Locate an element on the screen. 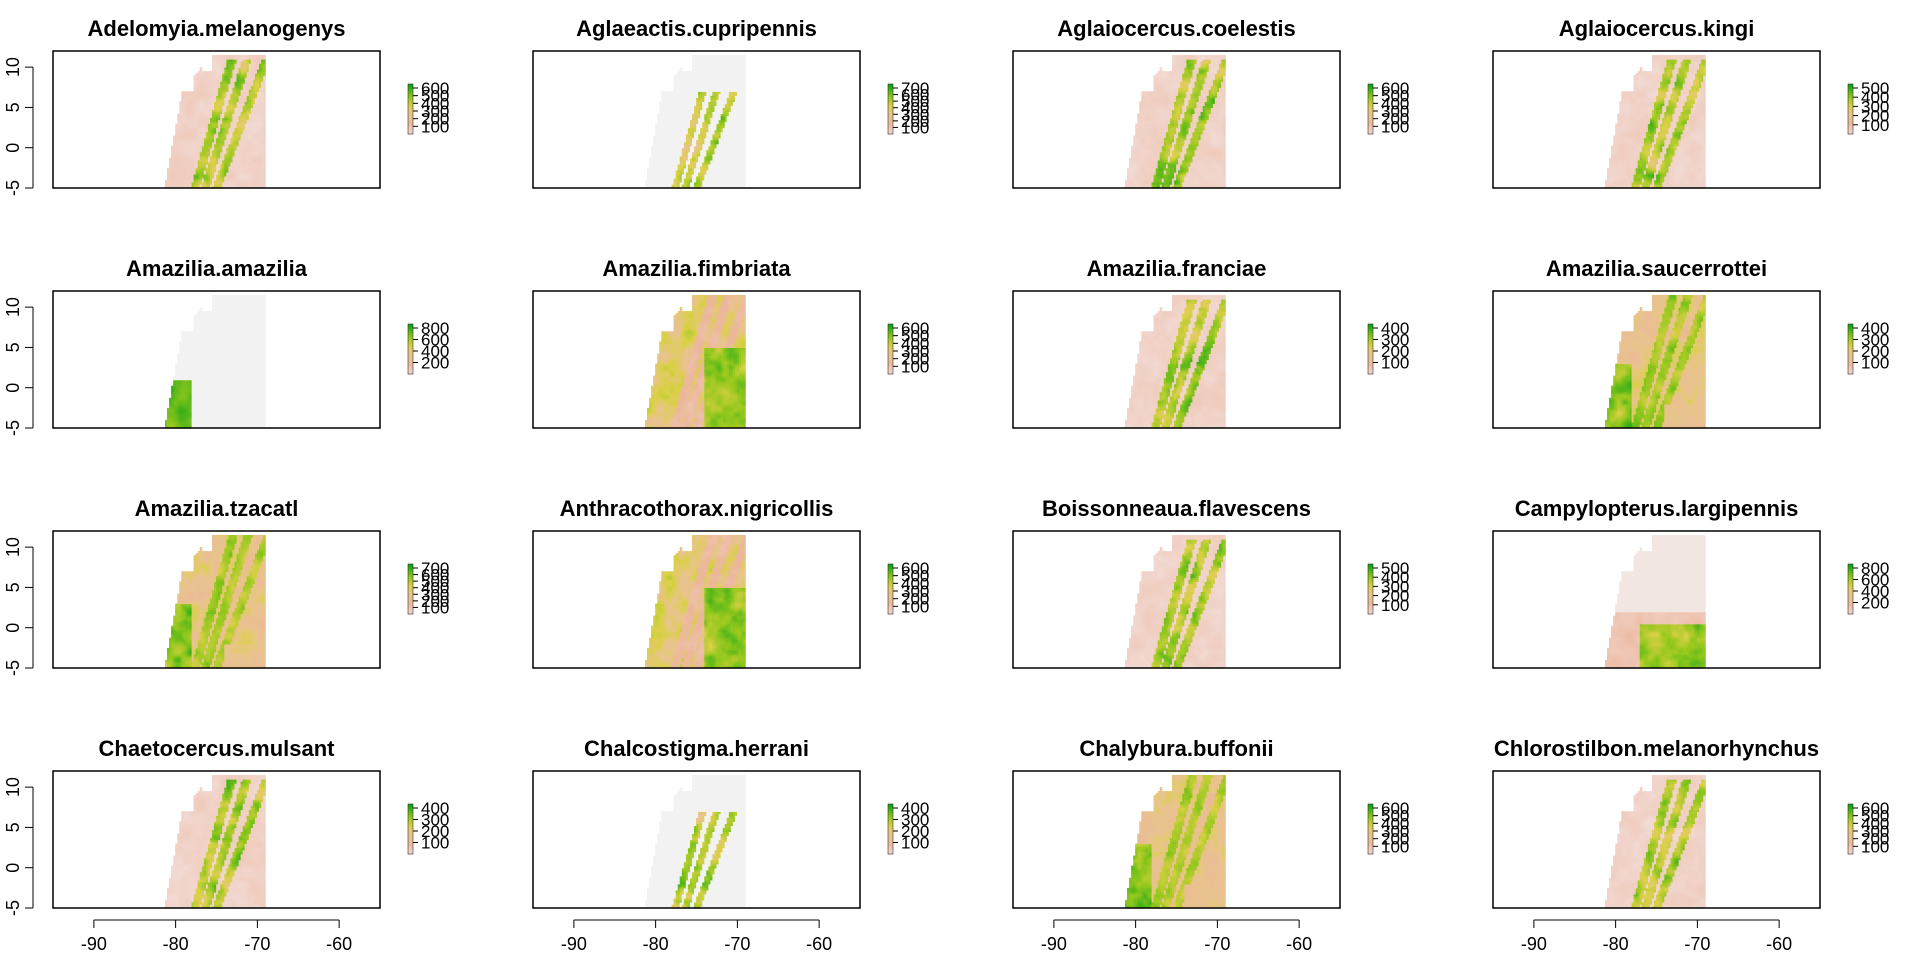 This screenshot has height=965, width=1920. legend-swatch is located at coordinates (410, 85).